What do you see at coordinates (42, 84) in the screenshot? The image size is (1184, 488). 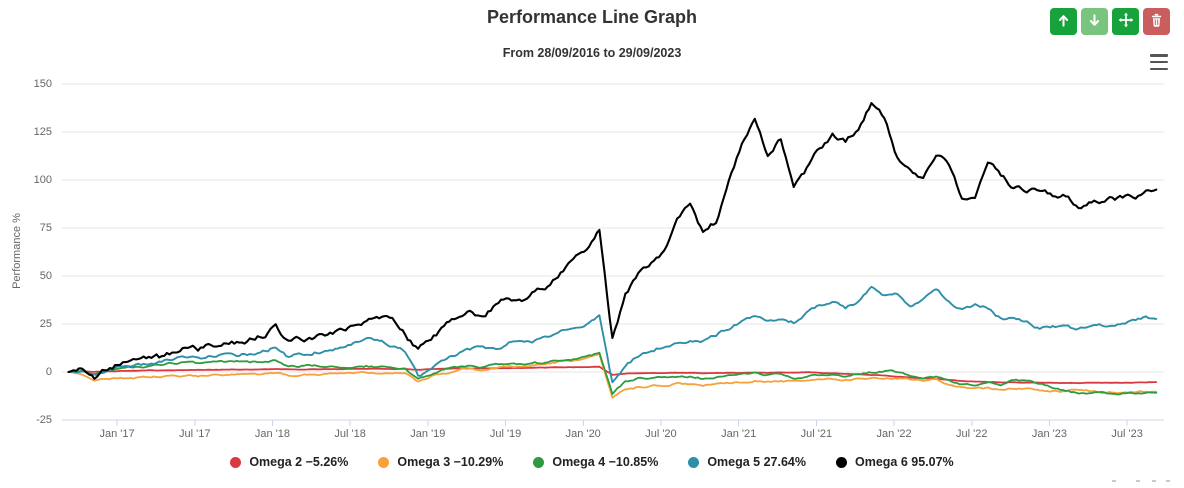 I see `y-axis-label: 150` at bounding box center [42, 84].